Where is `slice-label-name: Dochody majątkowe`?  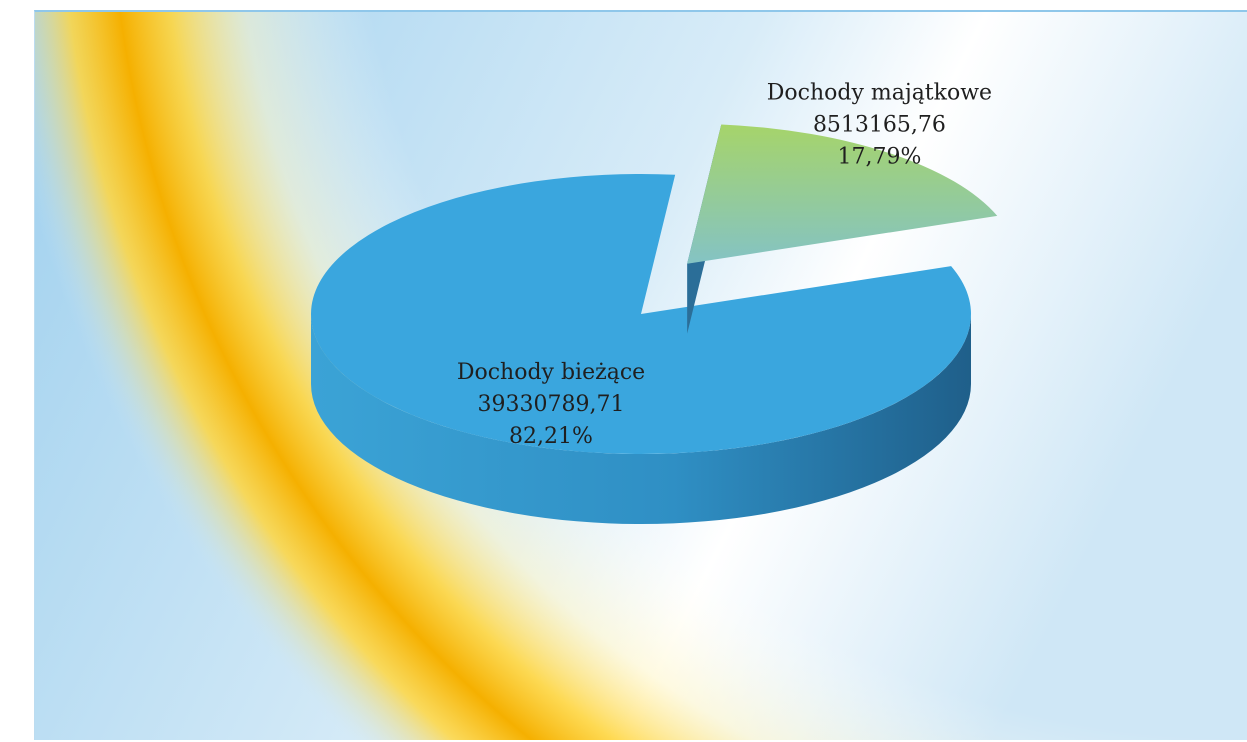
slice-label-name: Dochody majątkowe is located at coordinates (879, 92).